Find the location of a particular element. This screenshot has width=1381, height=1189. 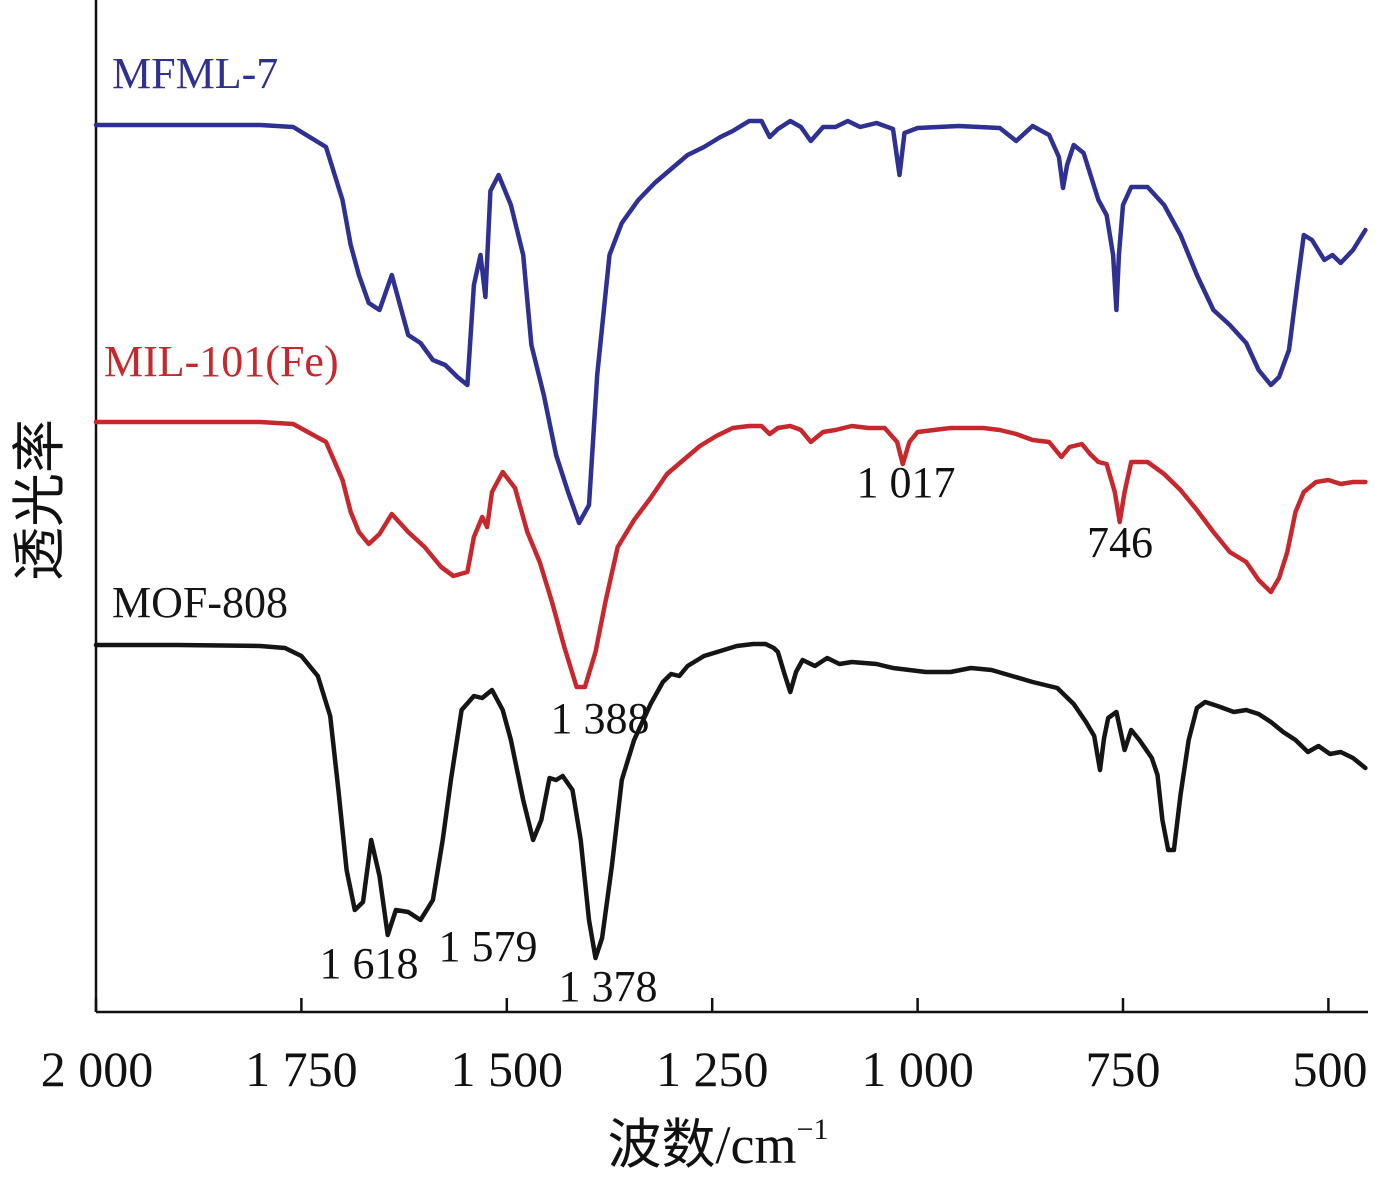

peak-label-1017: 1 017 is located at coordinates (906, 482).